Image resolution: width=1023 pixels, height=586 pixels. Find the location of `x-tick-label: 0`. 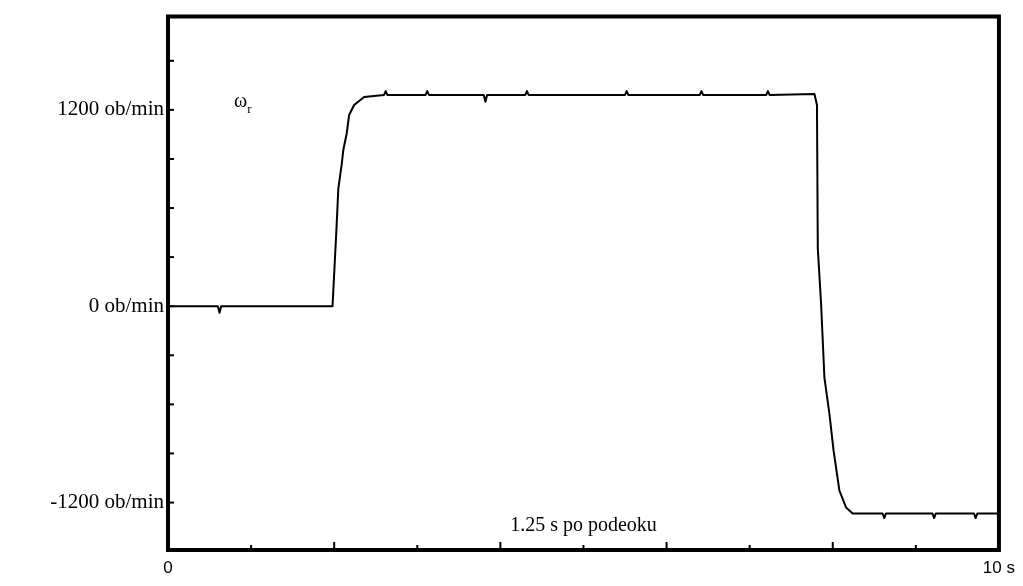

x-tick-label: 0 is located at coordinates (168, 567).